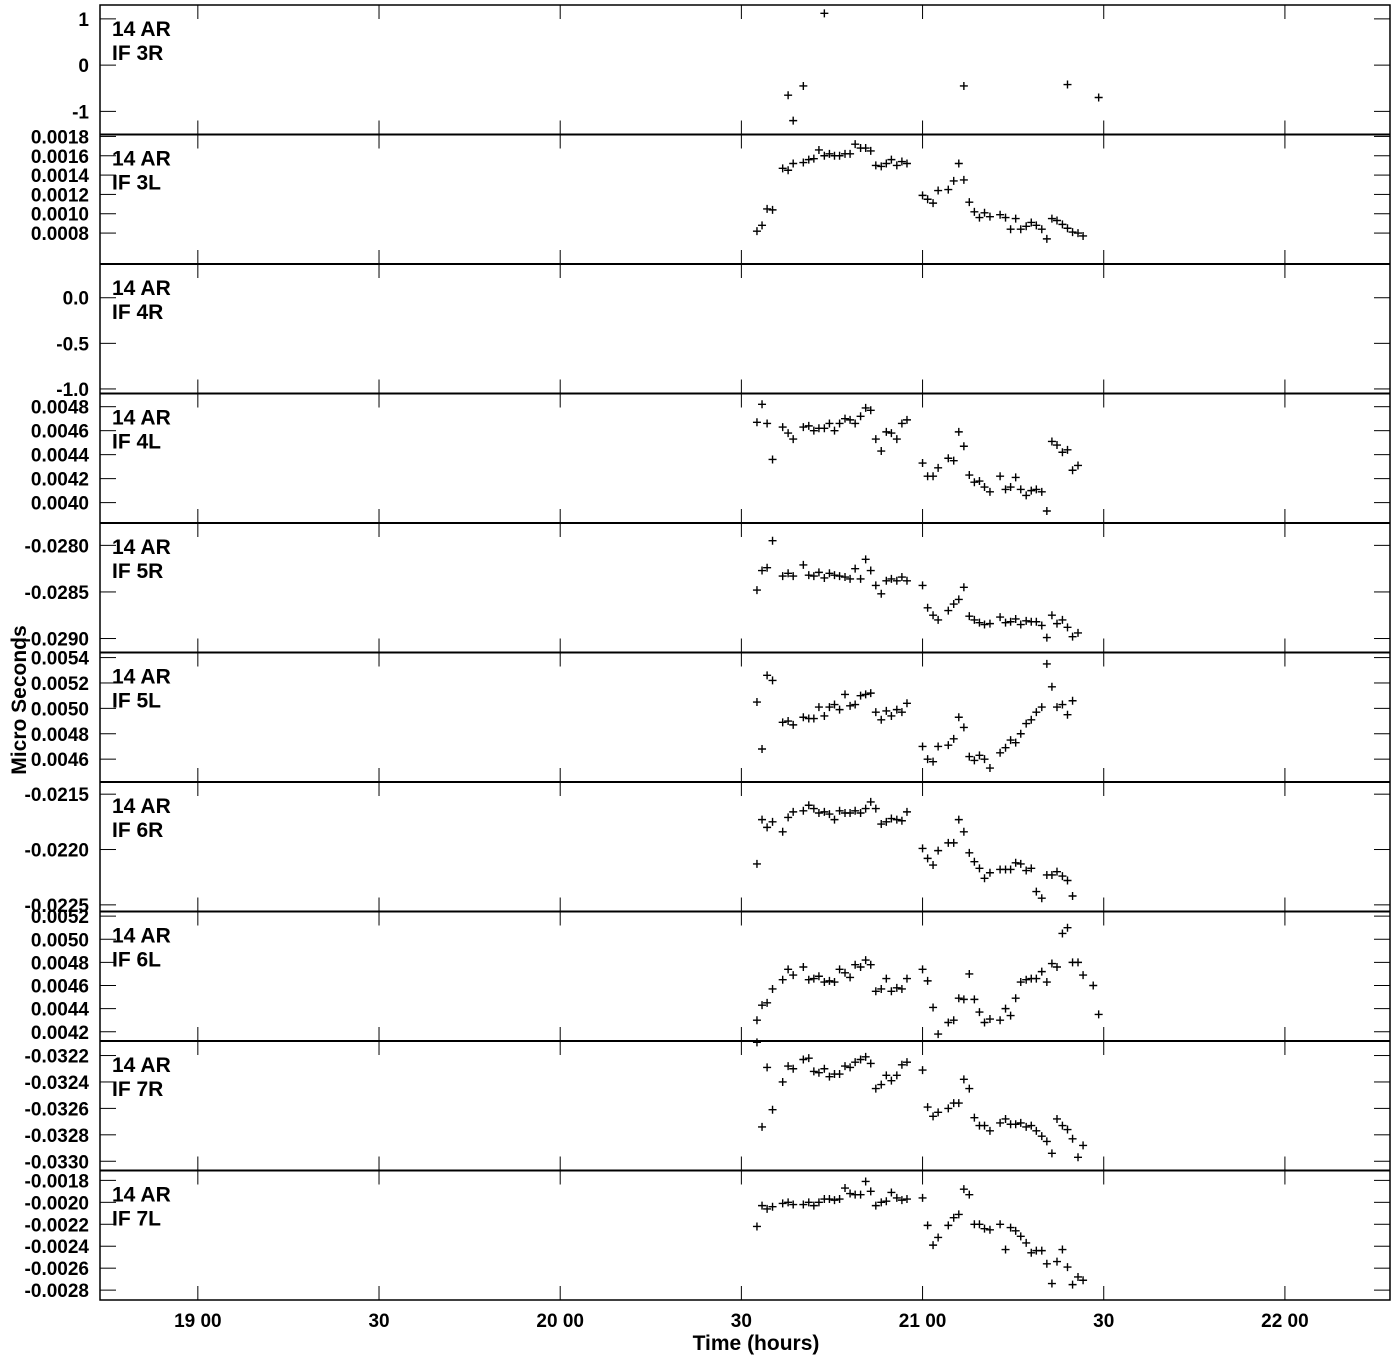  I want to click on y-tick-label: -0.0328, so click(57, 1136).